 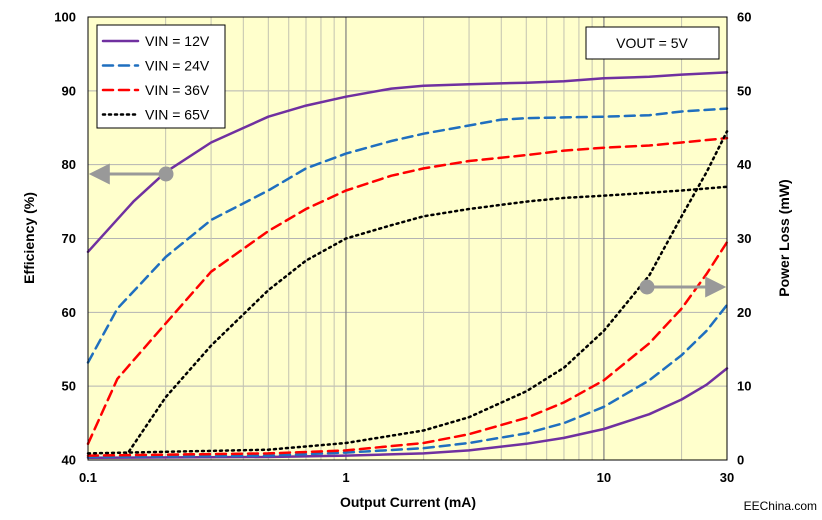 I want to click on y-left-tick-label: 100, so click(x=65, y=17).